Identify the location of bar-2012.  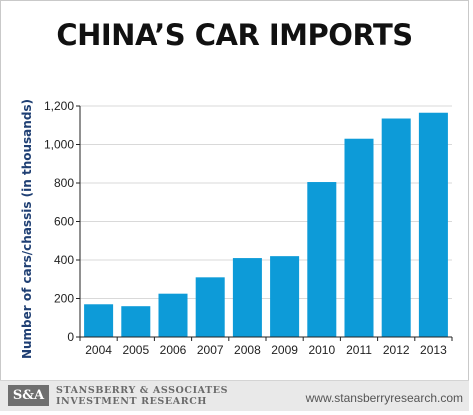
(396, 227).